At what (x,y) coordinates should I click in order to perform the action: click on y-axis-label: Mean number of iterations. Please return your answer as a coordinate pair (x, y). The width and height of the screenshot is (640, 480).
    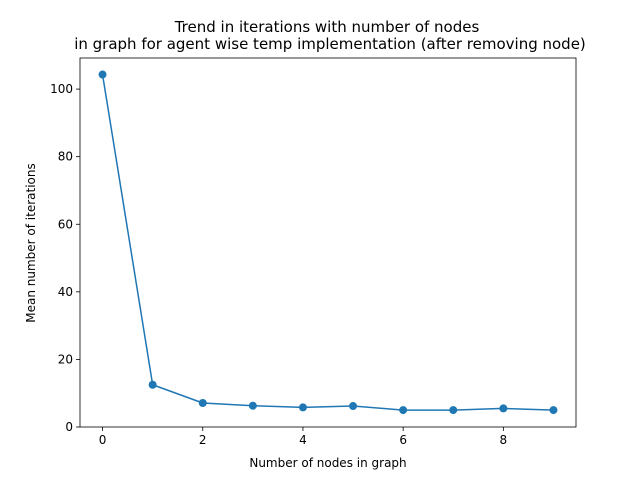
    Looking at the image, I should click on (31, 243).